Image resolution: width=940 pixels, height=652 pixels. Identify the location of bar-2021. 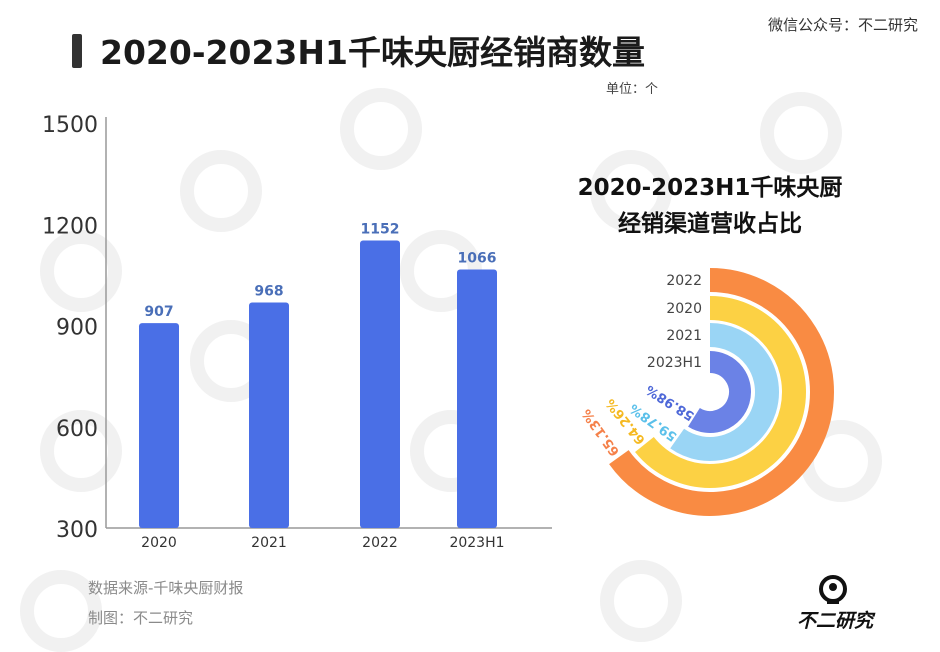
(269, 415).